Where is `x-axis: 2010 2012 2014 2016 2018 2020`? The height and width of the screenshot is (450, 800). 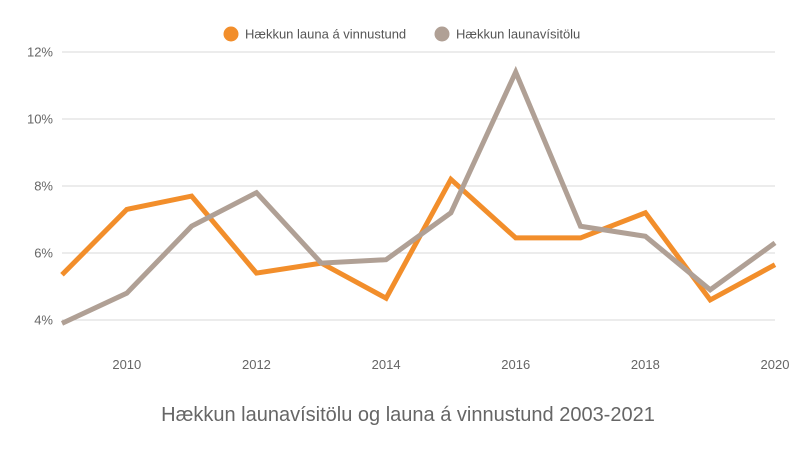 x-axis: 2010 2012 2014 2016 2018 2020 is located at coordinates (450, 364).